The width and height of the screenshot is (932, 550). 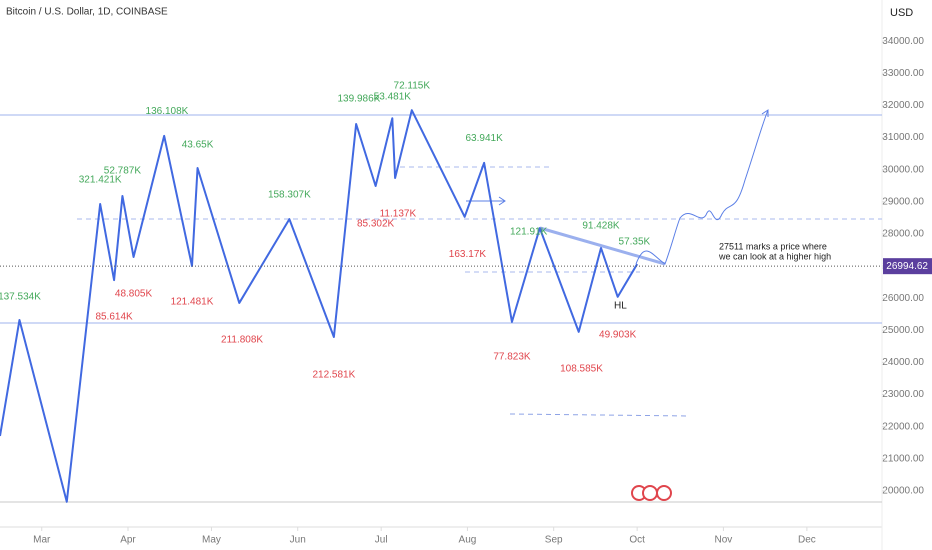 What do you see at coordinates (114, 317) in the screenshot?
I see `annotation: 85.614K` at bounding box center [114, 317].